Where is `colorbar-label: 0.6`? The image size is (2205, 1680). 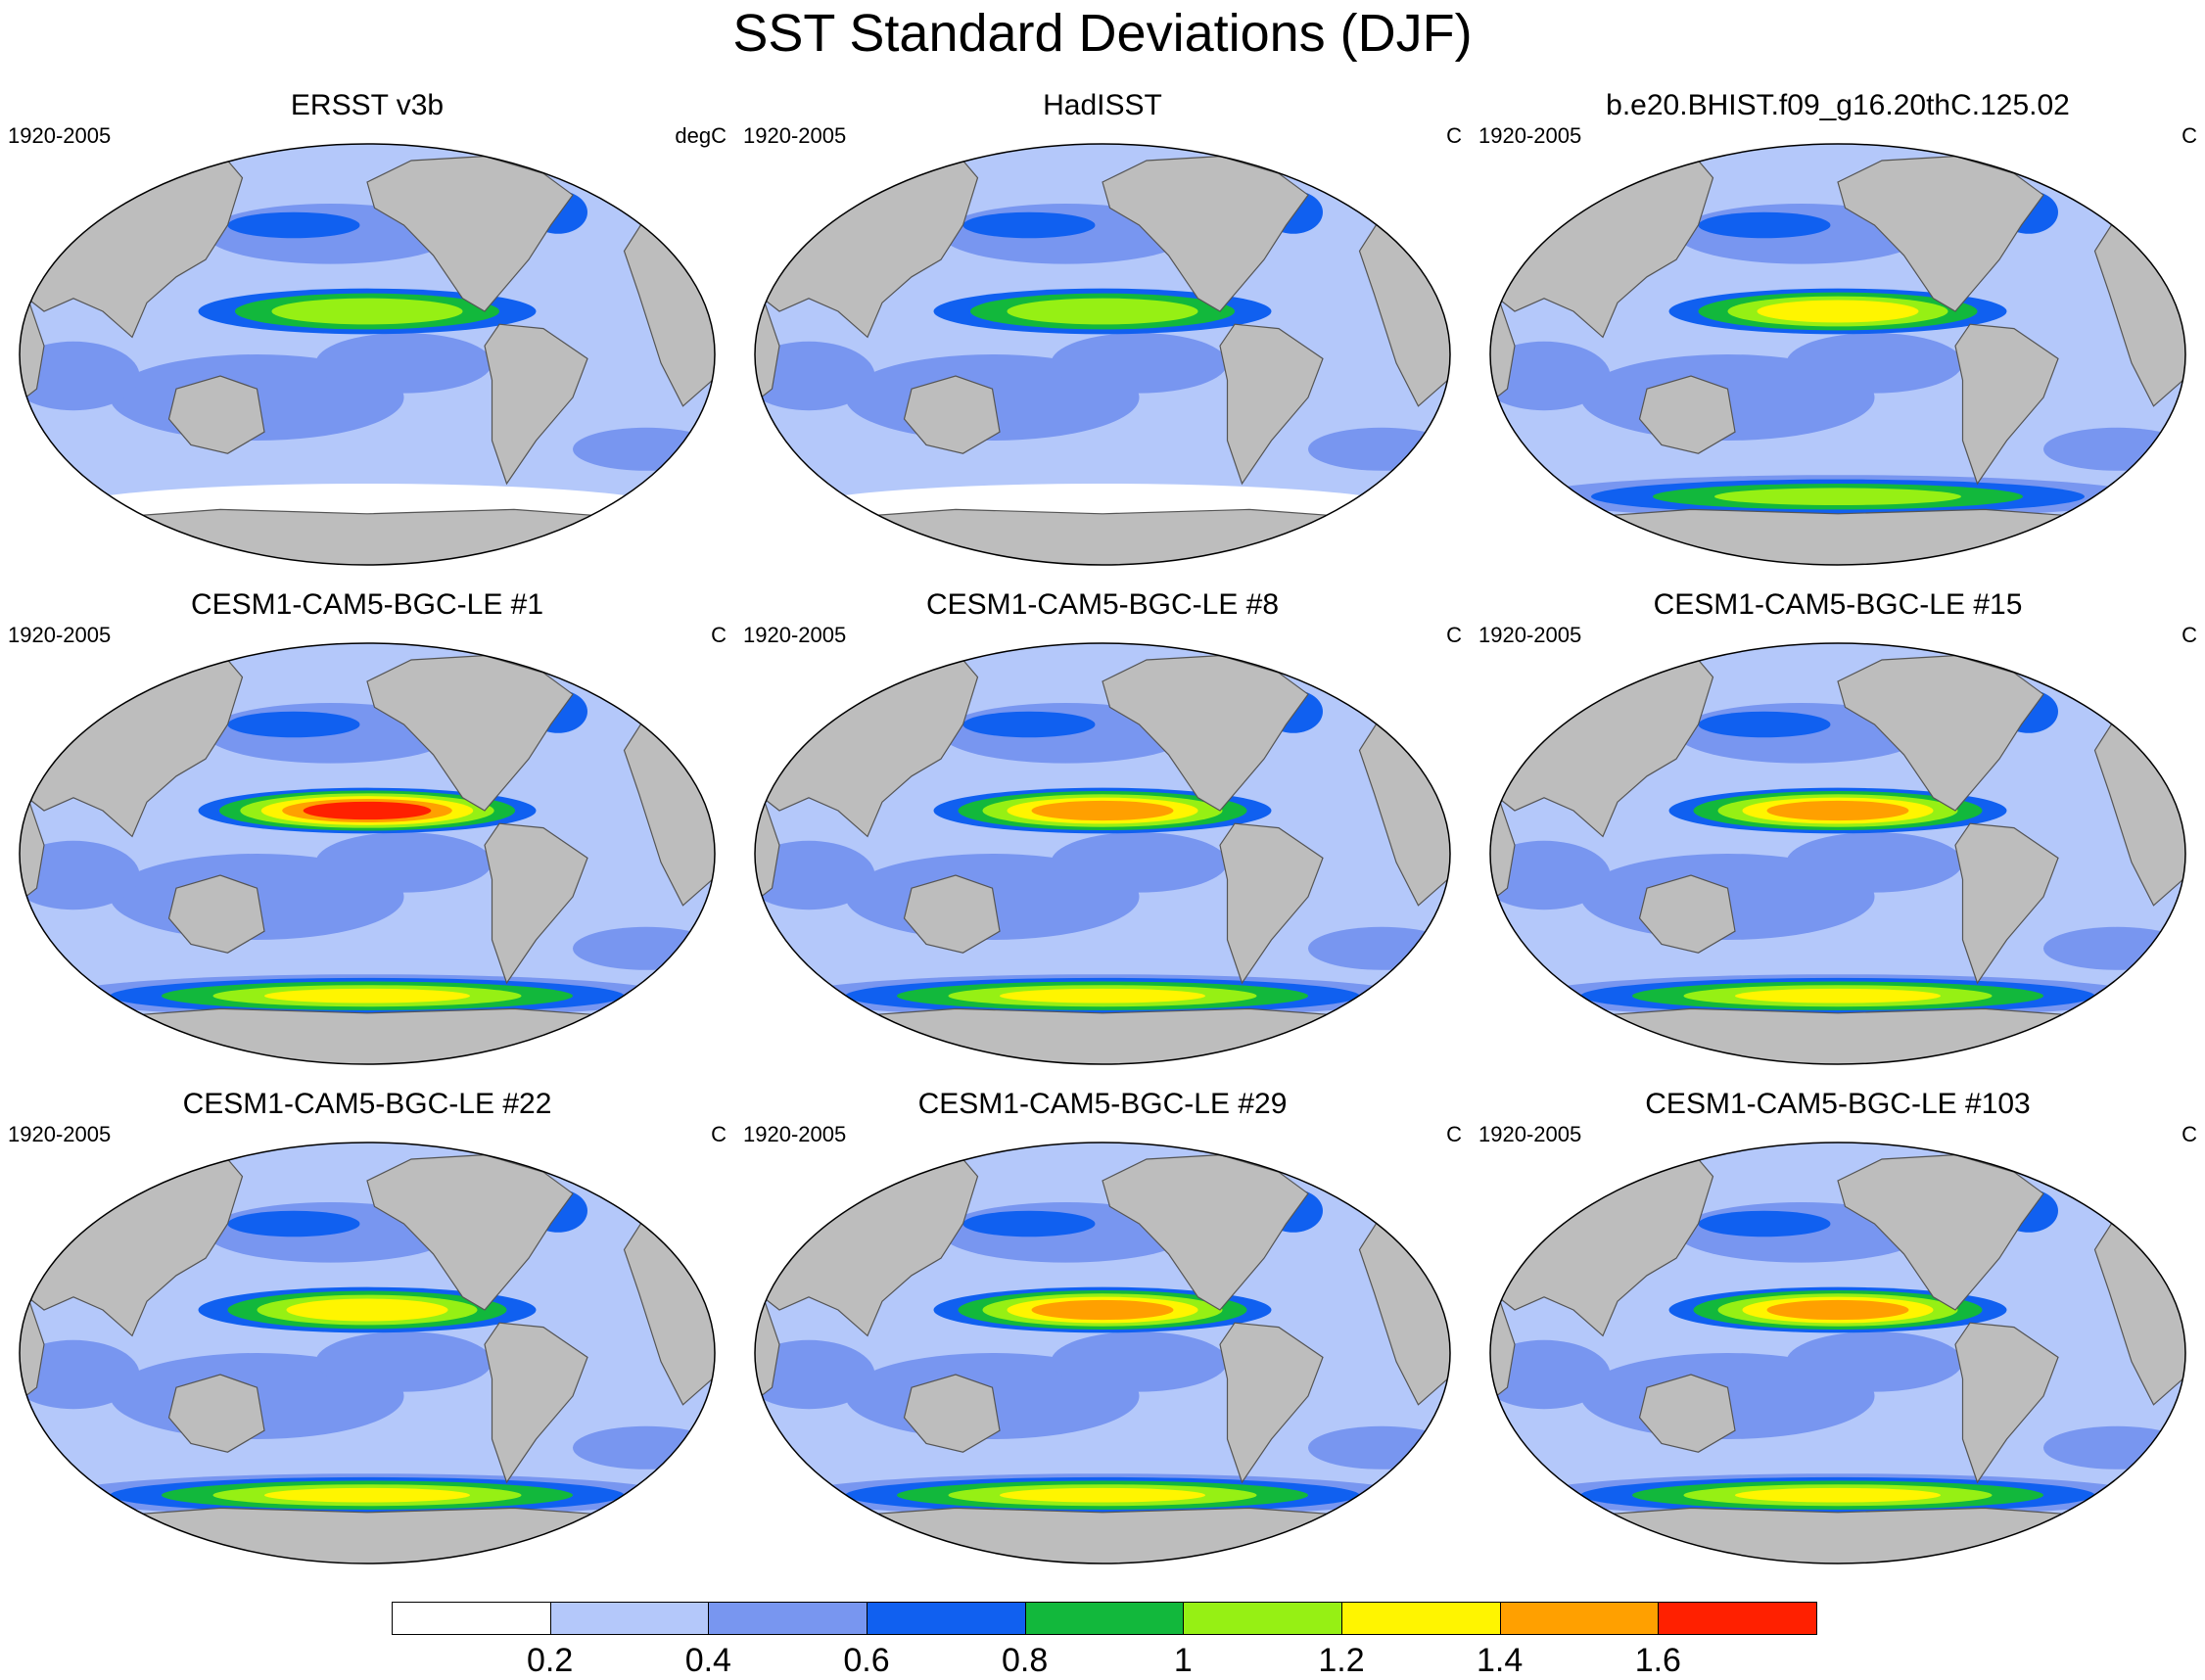
colorbar-label: 0.6 is located at coordinates (866, 1660).